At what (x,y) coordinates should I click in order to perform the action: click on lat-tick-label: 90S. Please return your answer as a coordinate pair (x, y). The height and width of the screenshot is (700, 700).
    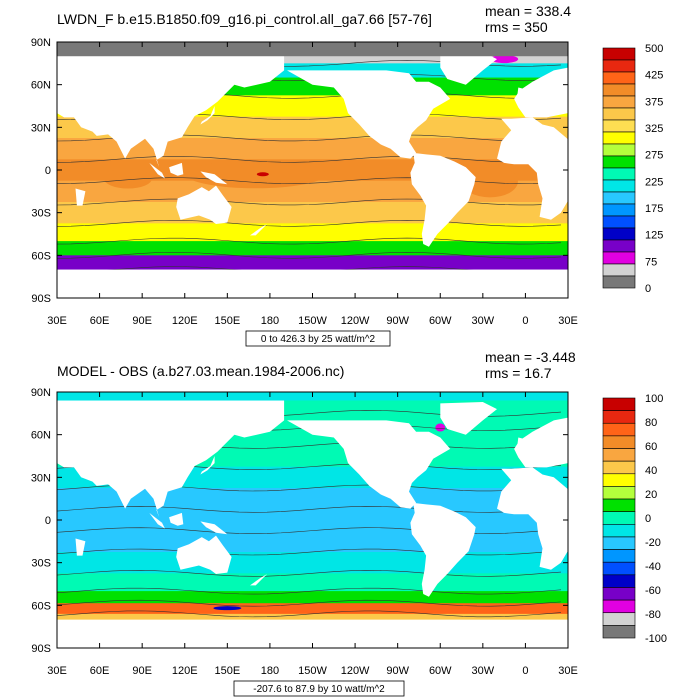
    Looking at the image, I should click on (41, 649).